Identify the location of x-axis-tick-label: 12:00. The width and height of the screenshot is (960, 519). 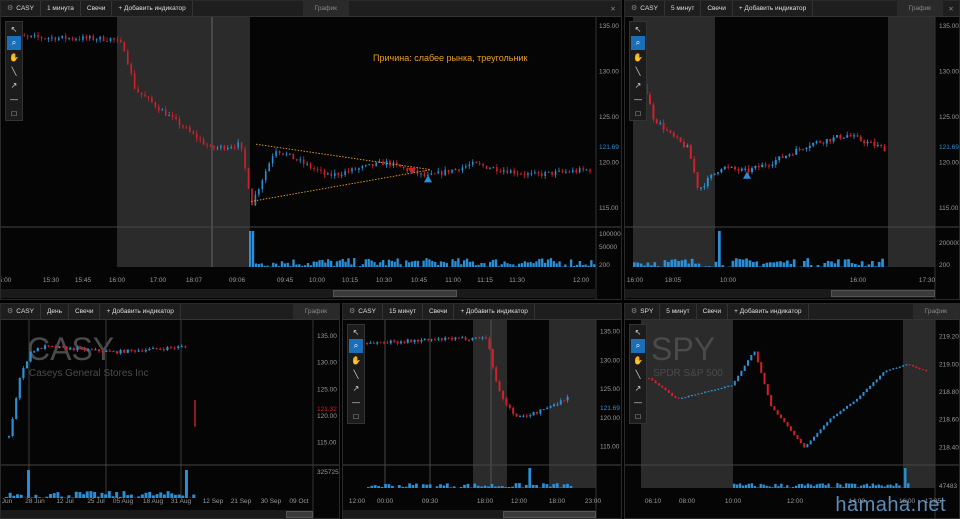
(795, 501).